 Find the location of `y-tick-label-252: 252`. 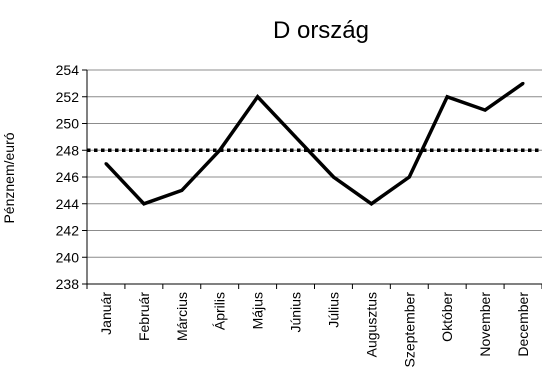

y-tick-label-252: 252 is located at coordinates (68, 97).